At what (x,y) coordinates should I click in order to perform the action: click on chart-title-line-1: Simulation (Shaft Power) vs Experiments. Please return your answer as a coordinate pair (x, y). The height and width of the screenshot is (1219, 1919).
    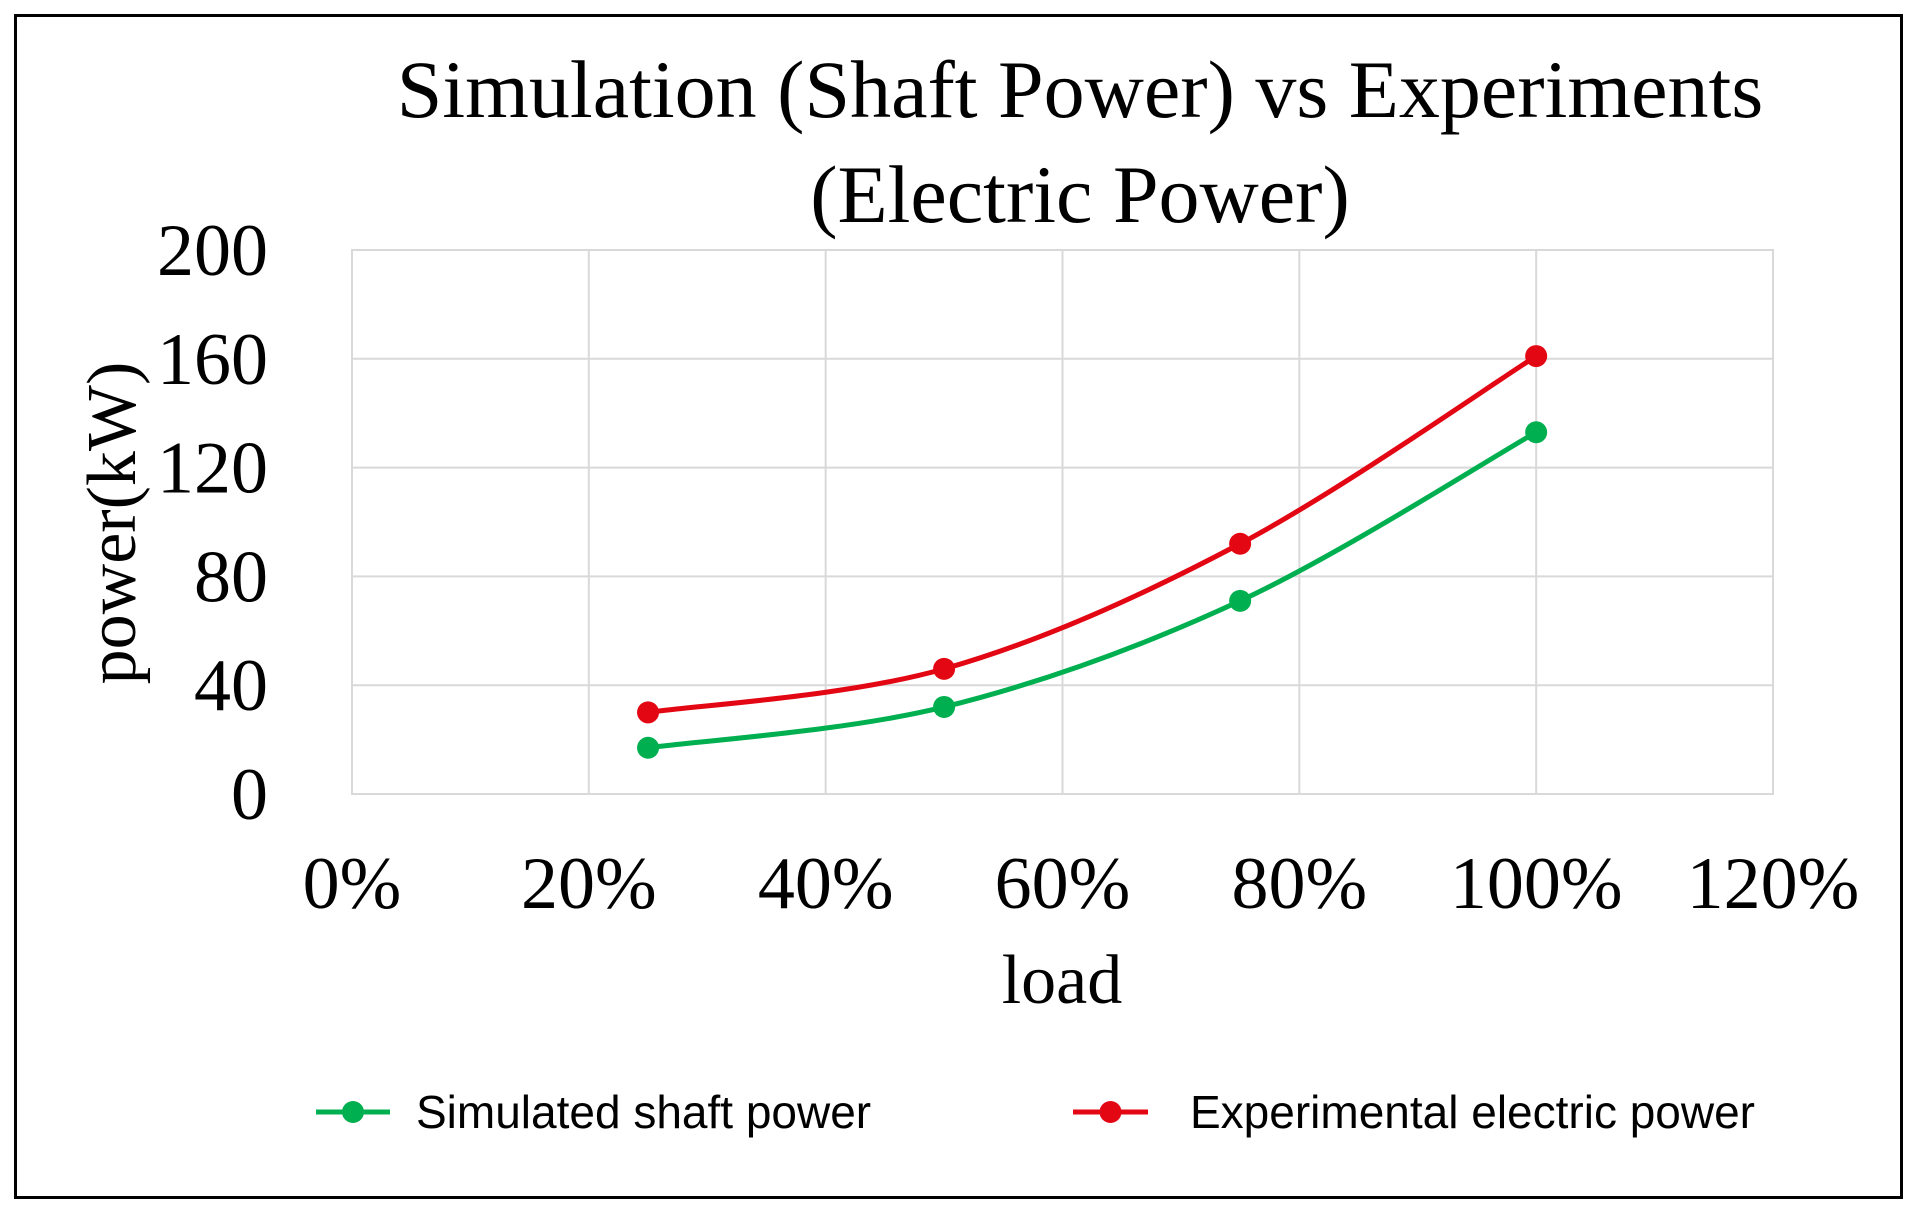
    Looking at the image, I should click on (1080, 89).